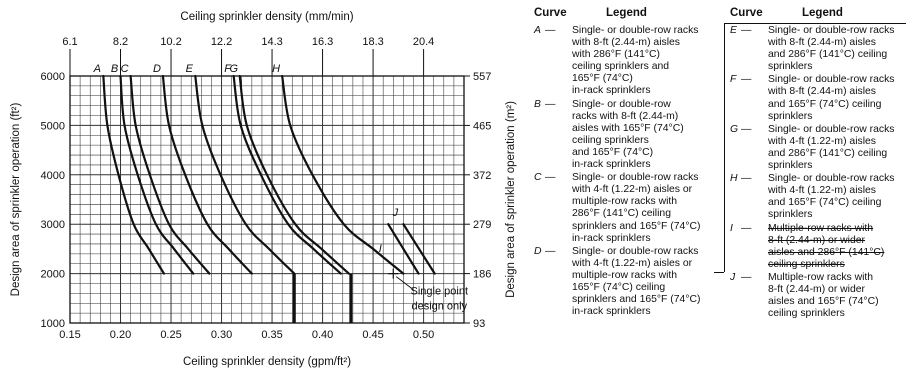 This screenshot has width=908, height=377. What do you see at coordinates (372, 42) in the screenshot?
I see `x-top-tick-label: 18.3` at bounding box center [372, 42].